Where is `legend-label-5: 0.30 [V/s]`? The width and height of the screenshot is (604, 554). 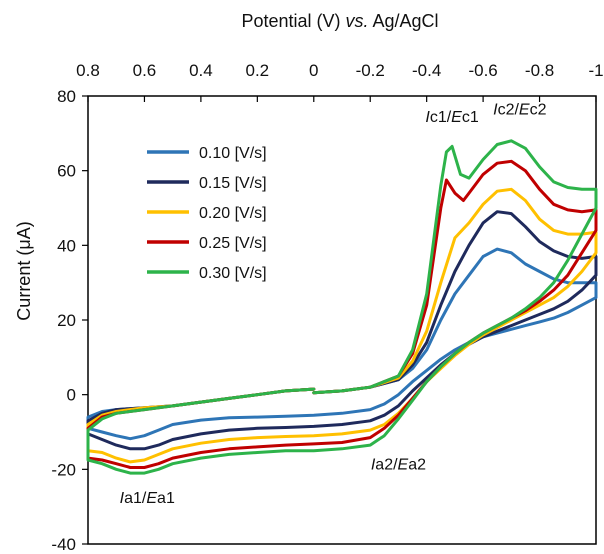 legend-label-5: 0.30 [V/s] is located at coordinates (233, 273).